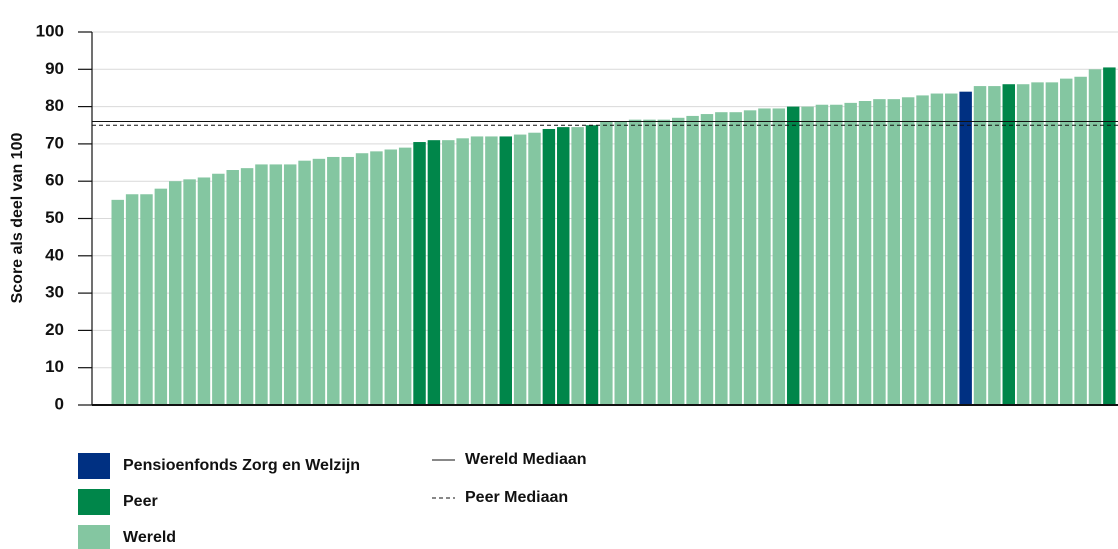 The image size is (1118, 549). Describe the element at coordinates (516, 497) in the screenshot. I see `legend-label: Peer Mediaan` at that location.